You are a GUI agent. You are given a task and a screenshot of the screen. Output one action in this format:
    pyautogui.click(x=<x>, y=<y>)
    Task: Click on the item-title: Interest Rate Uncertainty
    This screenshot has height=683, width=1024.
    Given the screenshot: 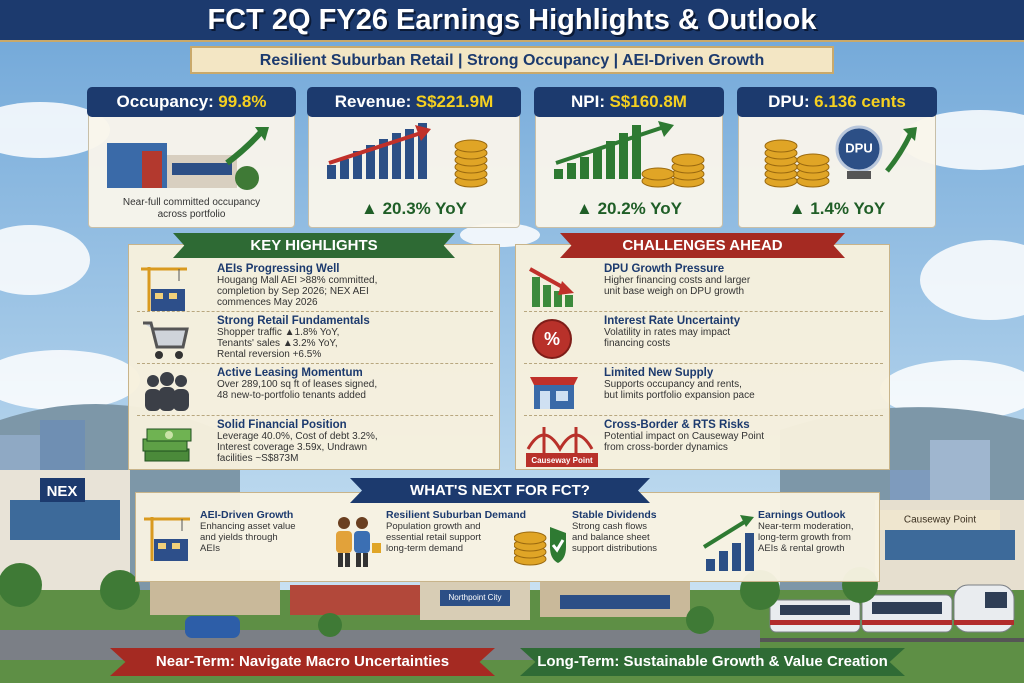 What is the action you would take?
    pyautogui.click(x=672, y=321)
    